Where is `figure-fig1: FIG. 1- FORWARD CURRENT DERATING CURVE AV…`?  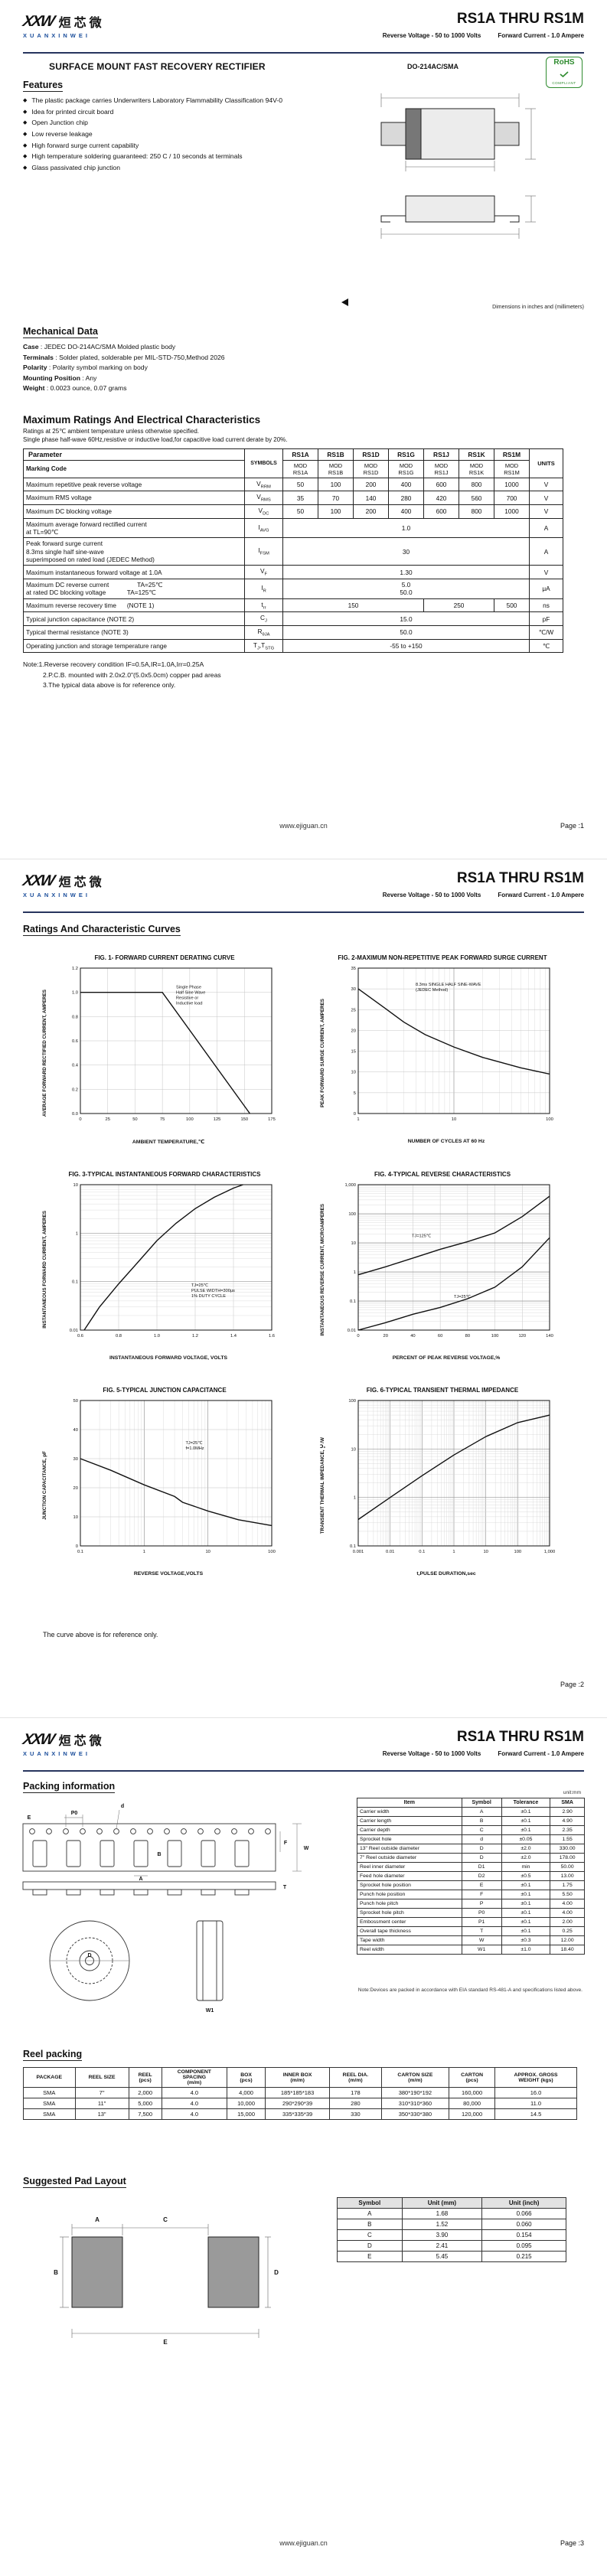 figure-fig1: FIG. 1- FORWARD CURRENT DERATING CURVE AV… is located at coordinates (164, 1046).